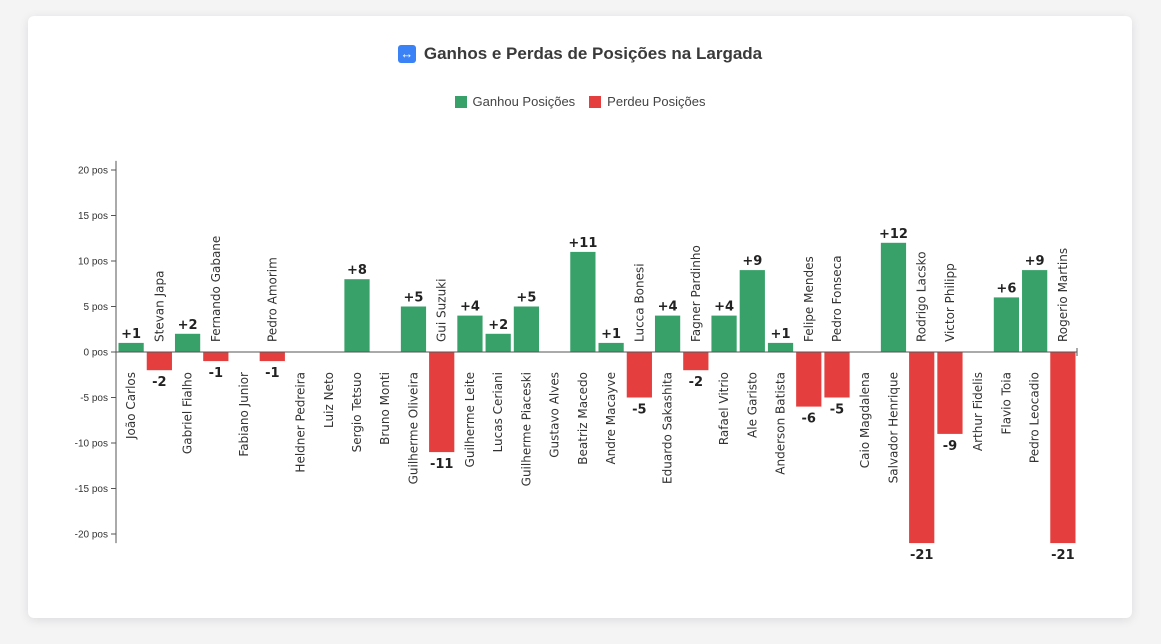 The image size is (1161, 644). I want to click on category-label: Guilherme Piaceski, so click(526, 429).